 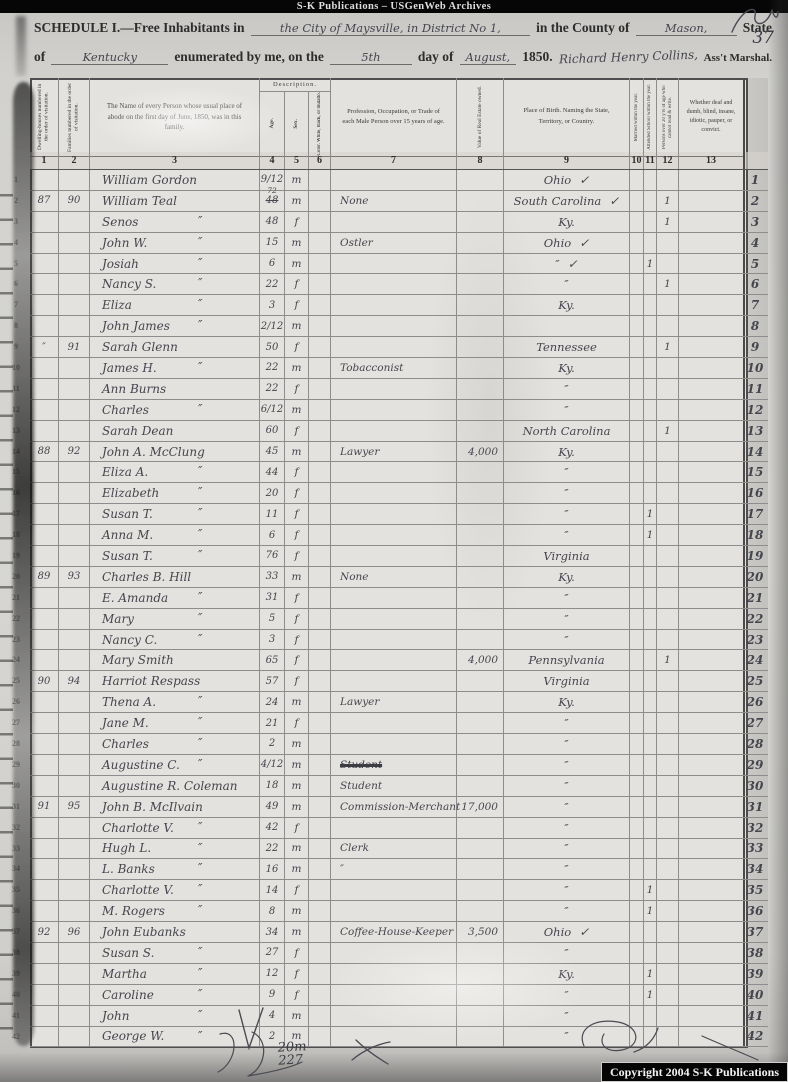 I want to click on family-number: 90, so click(x=74, y=200).